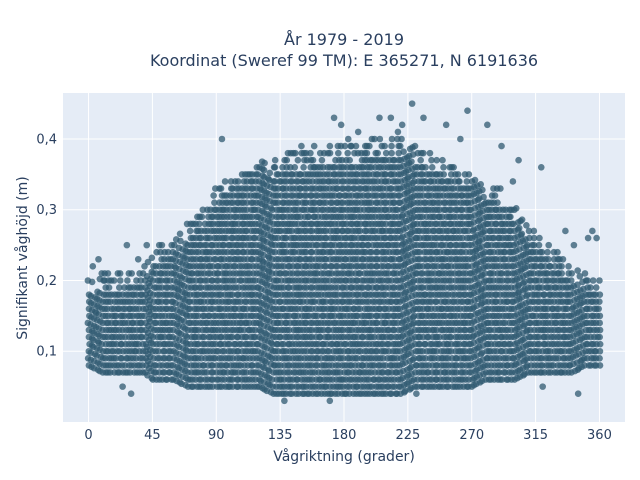 The width and height of the screenshot is (640, 480). Describe the element at coordinates (344, 435) in the screenshot. I see `x-tick-label: 180` at that location.